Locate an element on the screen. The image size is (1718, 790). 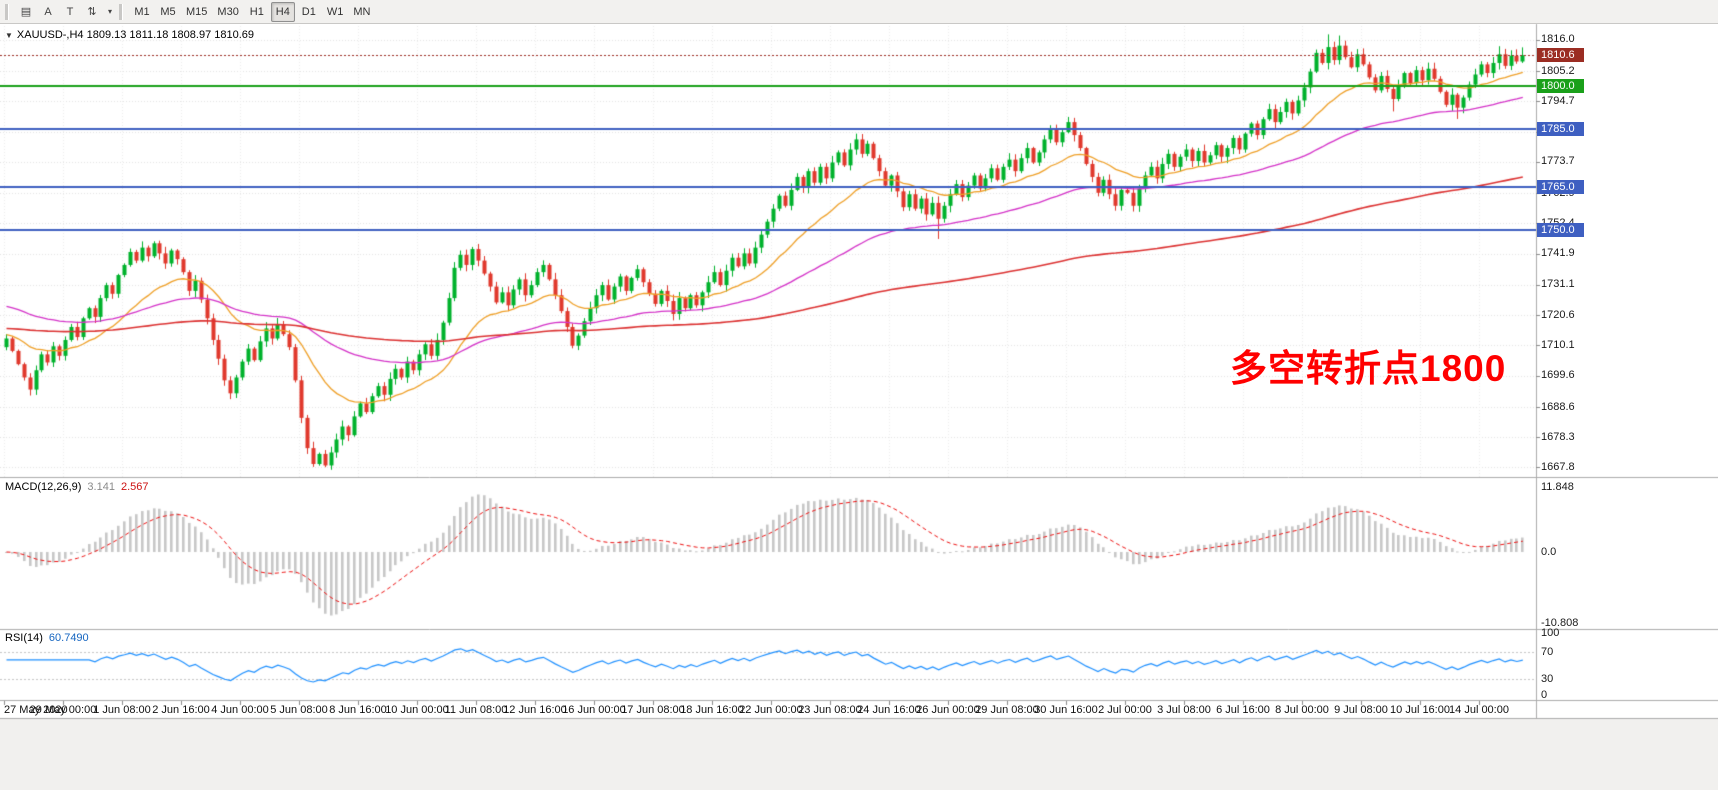
timeframe-m30-button: M30 is located at coordinates (227, 12).